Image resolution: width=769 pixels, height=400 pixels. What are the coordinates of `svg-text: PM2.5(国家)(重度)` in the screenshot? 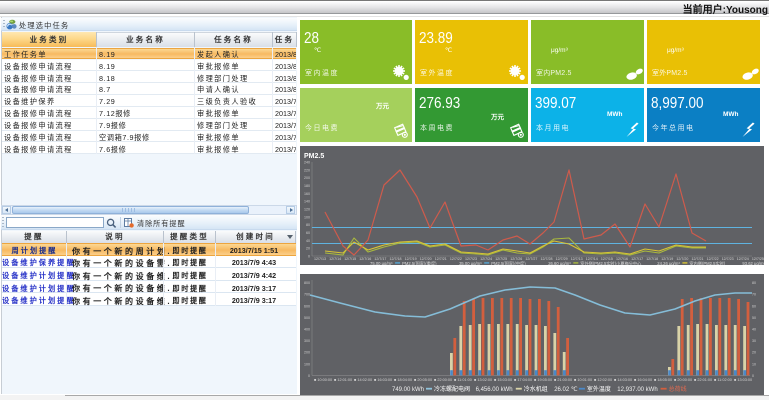 It's located at (419, 262).